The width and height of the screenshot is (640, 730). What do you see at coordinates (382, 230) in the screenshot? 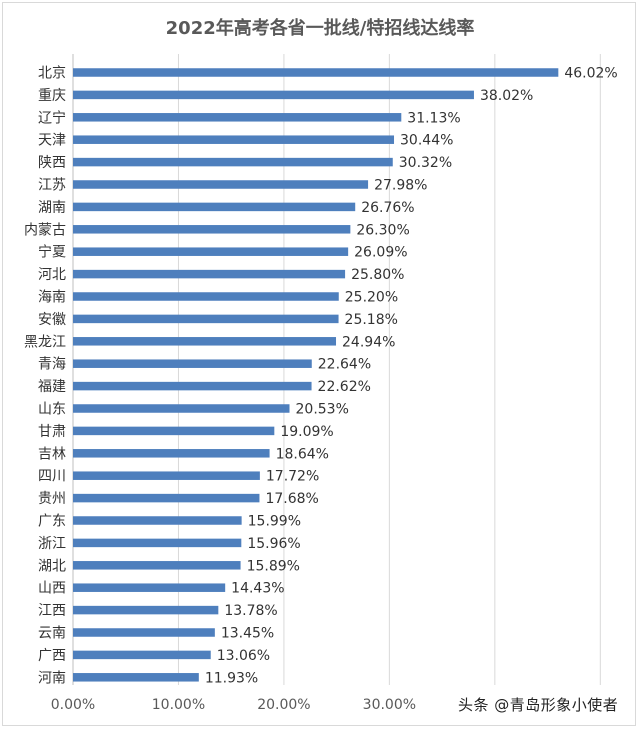
I see `data-label: 26.30%` at bounding box center [382, 230].